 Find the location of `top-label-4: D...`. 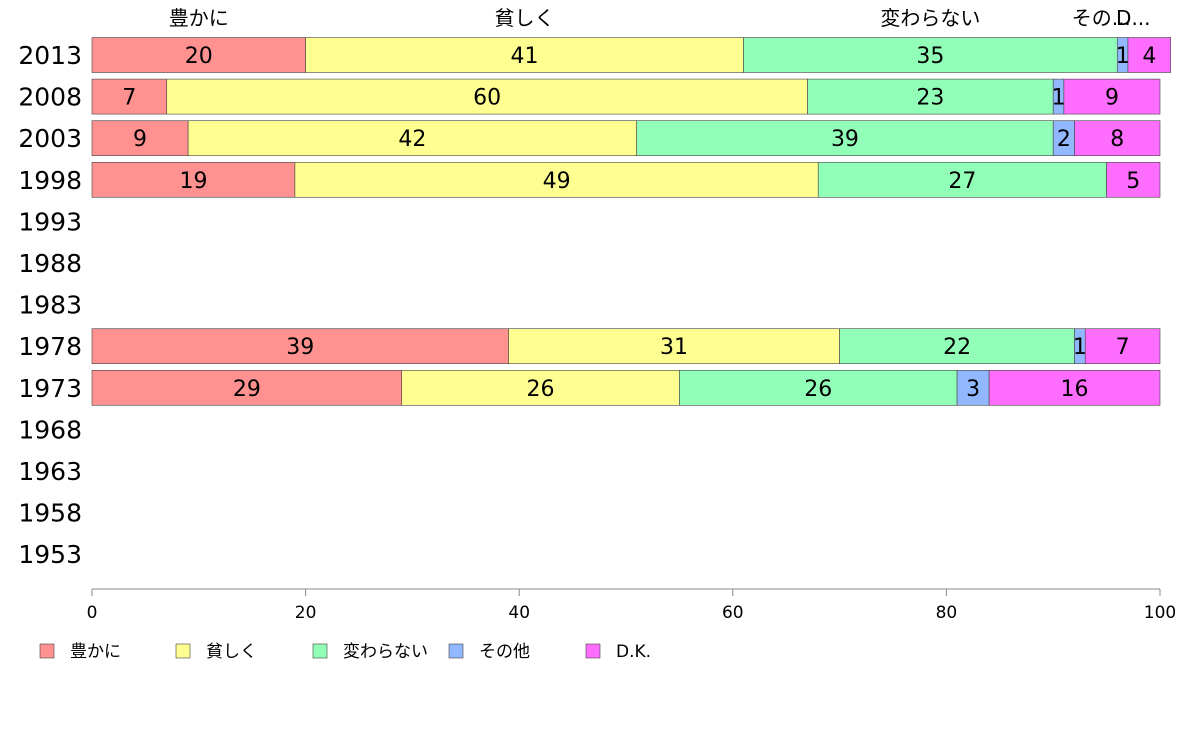

top-label-4: D... is located at coordinates (1133, 18).